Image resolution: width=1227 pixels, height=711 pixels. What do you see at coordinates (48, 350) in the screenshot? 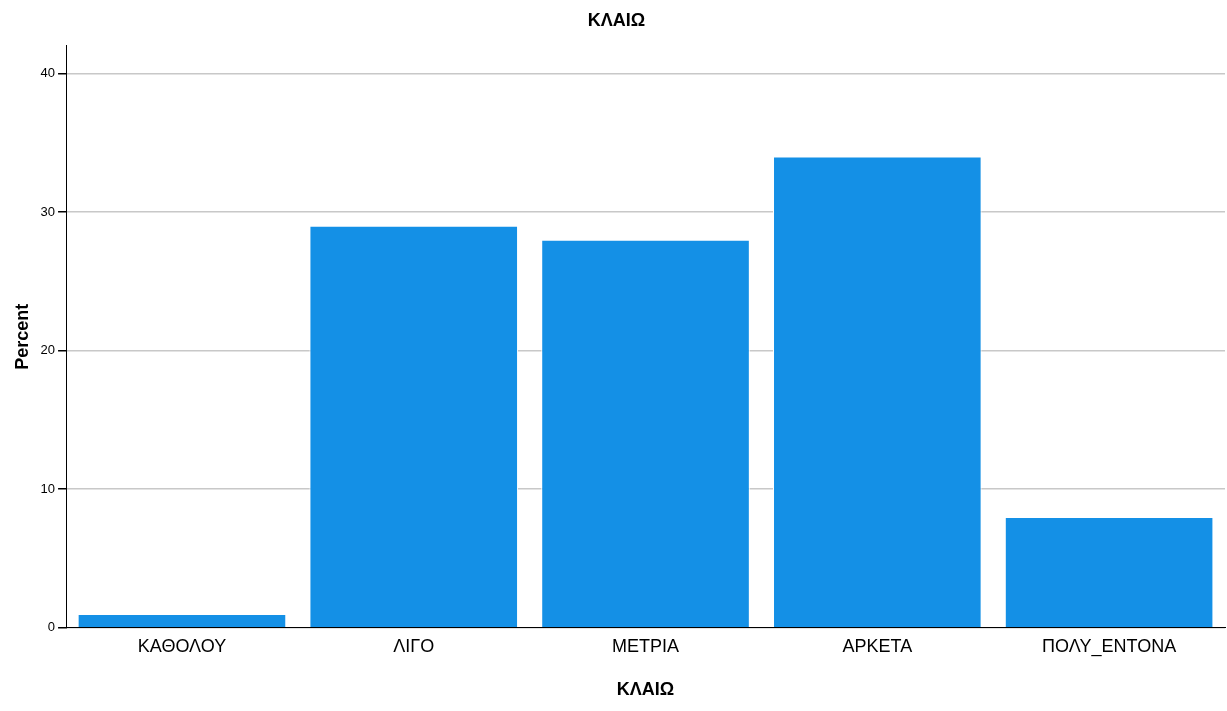
I see `y-tick-label: 20` at bounding box center [48, 350].